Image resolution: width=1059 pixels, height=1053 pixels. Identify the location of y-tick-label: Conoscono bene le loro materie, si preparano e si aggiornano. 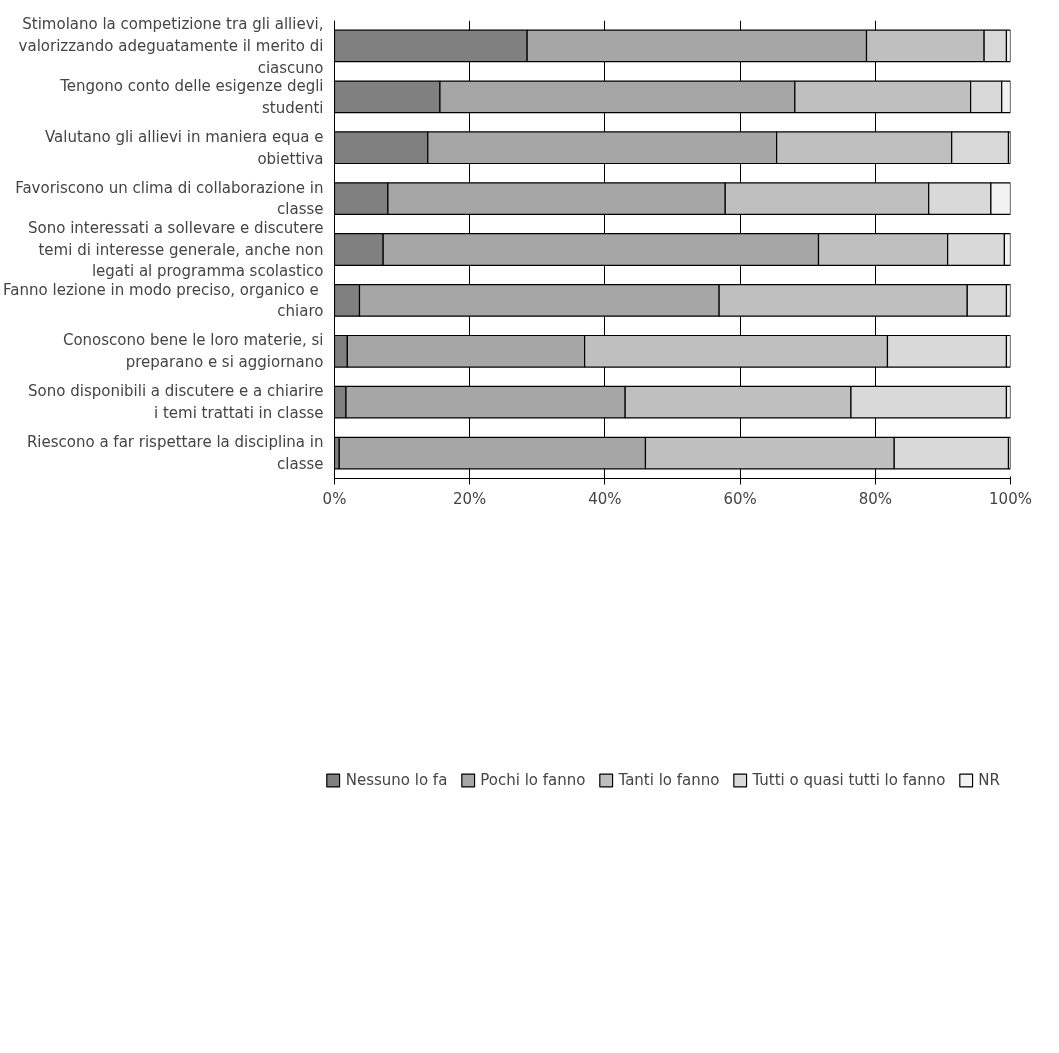
(193, 351).